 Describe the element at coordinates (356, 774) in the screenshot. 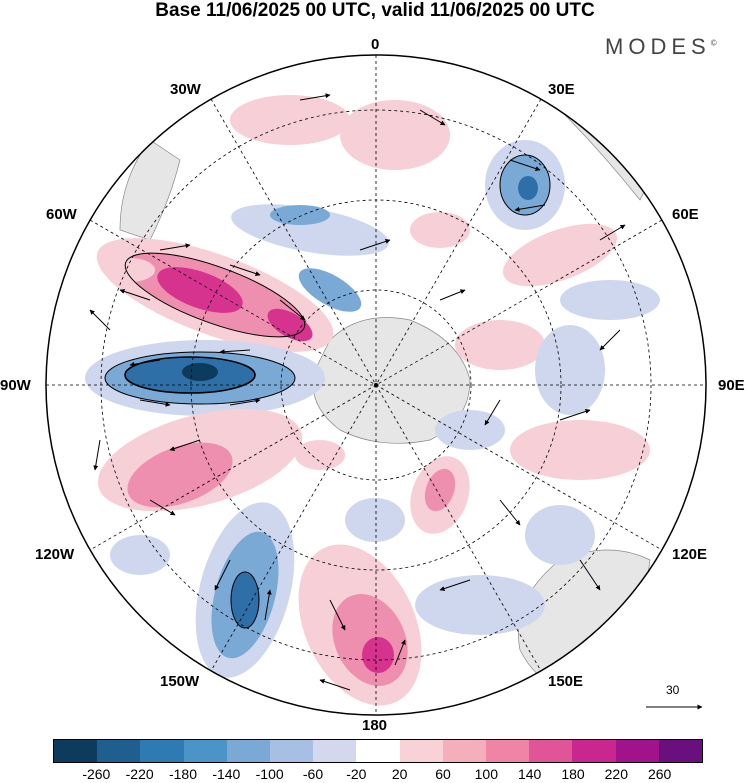

I see `colorbar-tick-label: -20` at that location.